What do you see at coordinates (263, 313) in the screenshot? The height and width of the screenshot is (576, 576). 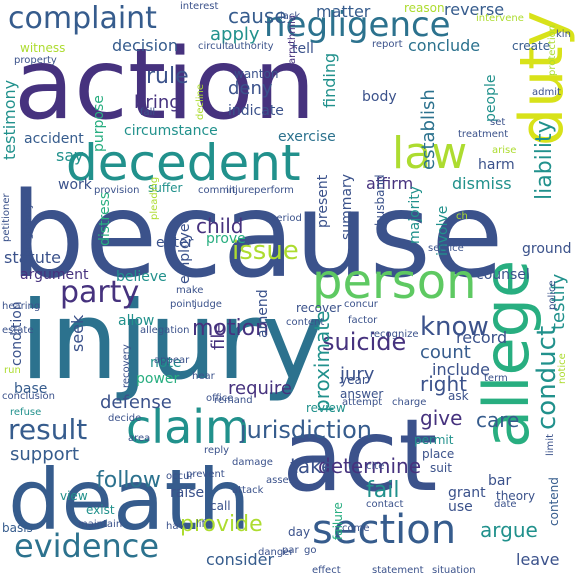 I see `cloud-word-amend: amend` at bounding box center [263, 313].